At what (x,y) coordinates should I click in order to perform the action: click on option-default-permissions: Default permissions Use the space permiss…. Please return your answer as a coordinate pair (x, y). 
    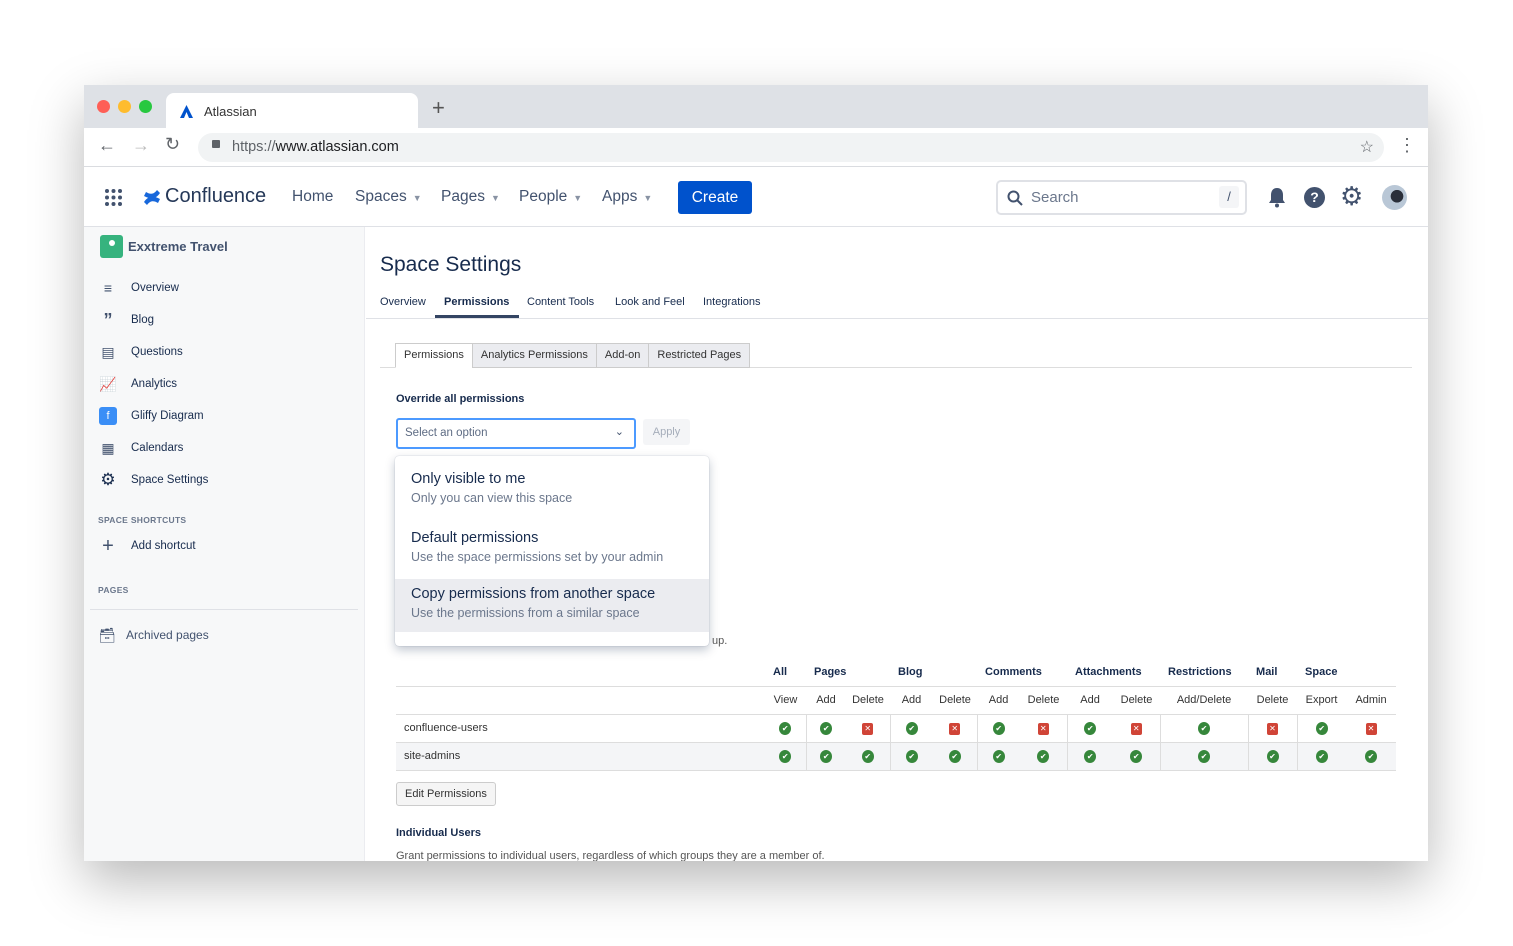
    Looking at the image, I should click on (552, 547).